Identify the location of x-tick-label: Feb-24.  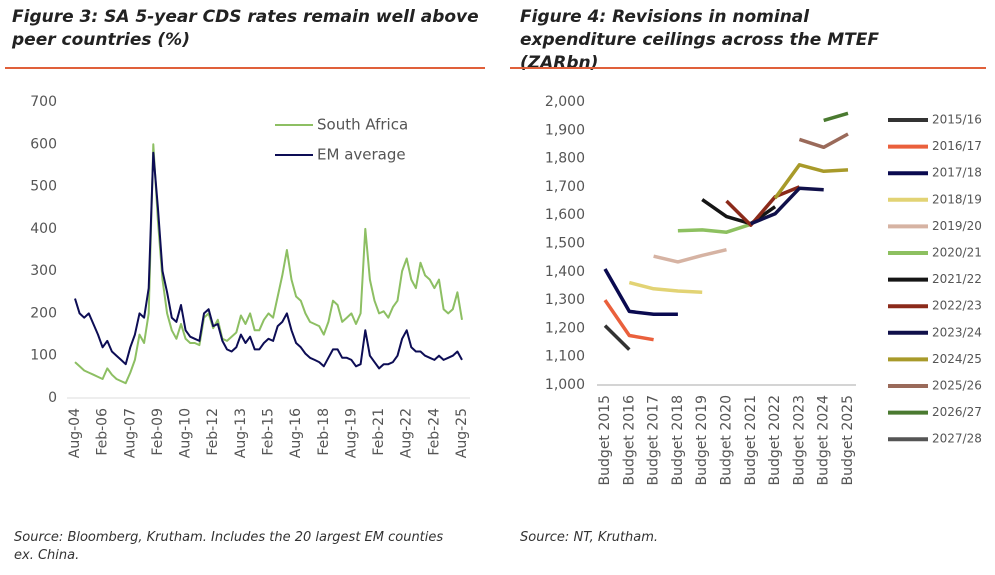
(434, 432).